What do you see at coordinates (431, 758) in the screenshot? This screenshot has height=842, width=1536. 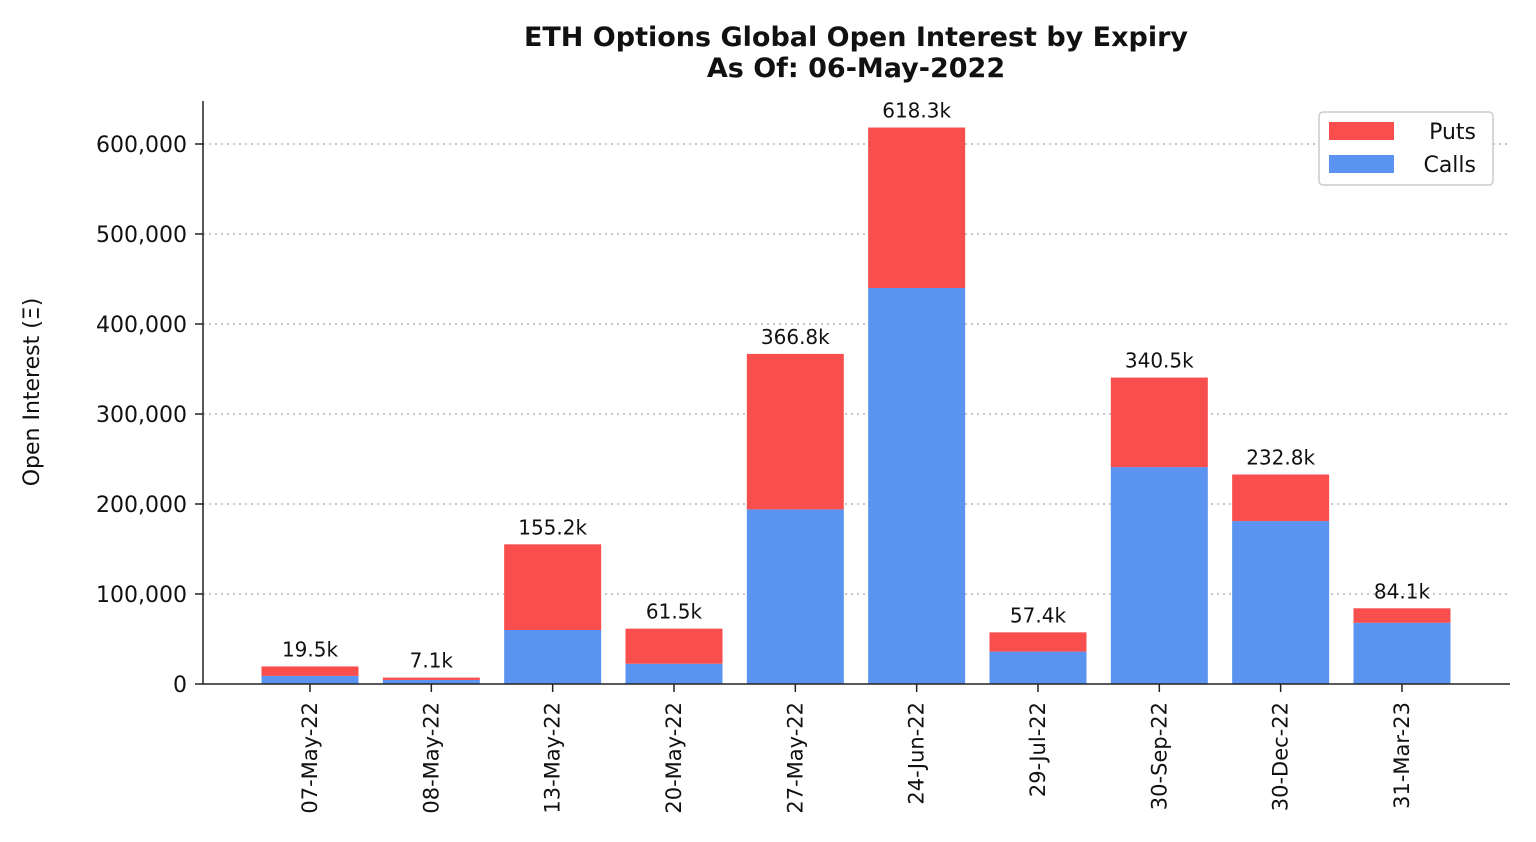 I see `x-tick-label: 08-May-22` at bounding box center [431, 758].